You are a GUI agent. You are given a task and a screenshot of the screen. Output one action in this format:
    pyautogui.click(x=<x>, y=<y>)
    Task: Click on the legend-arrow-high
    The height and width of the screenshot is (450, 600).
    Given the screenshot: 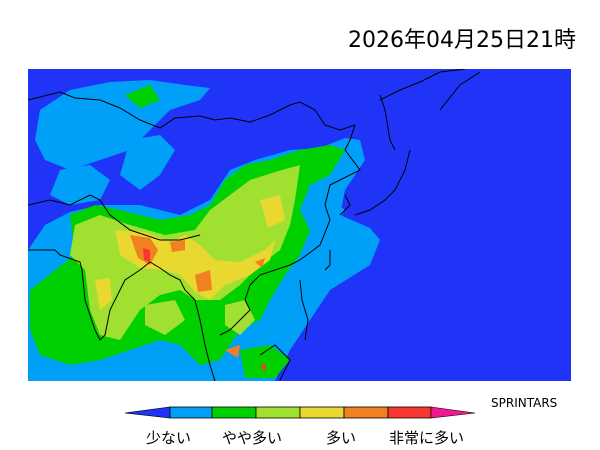 What is the action you would take?
    pyautogui.click(x=453, y=412)
    